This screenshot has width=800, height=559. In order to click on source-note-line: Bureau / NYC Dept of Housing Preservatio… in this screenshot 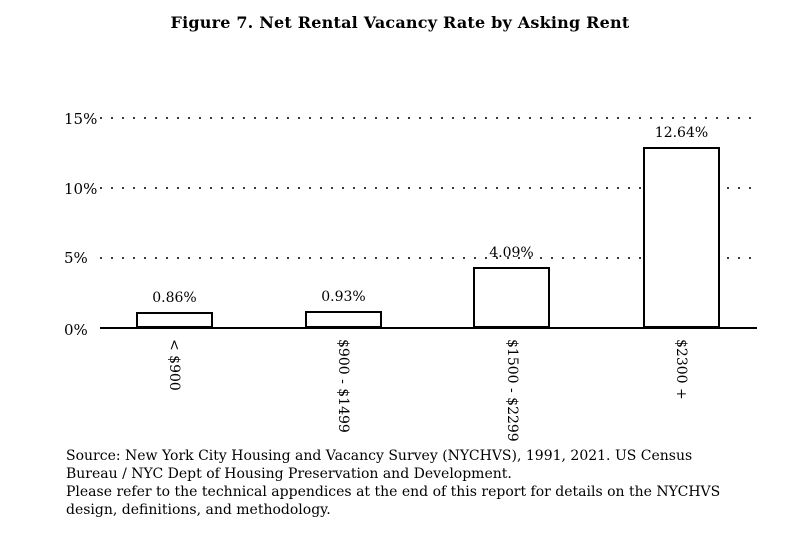, I will do `click(289, 474)`.